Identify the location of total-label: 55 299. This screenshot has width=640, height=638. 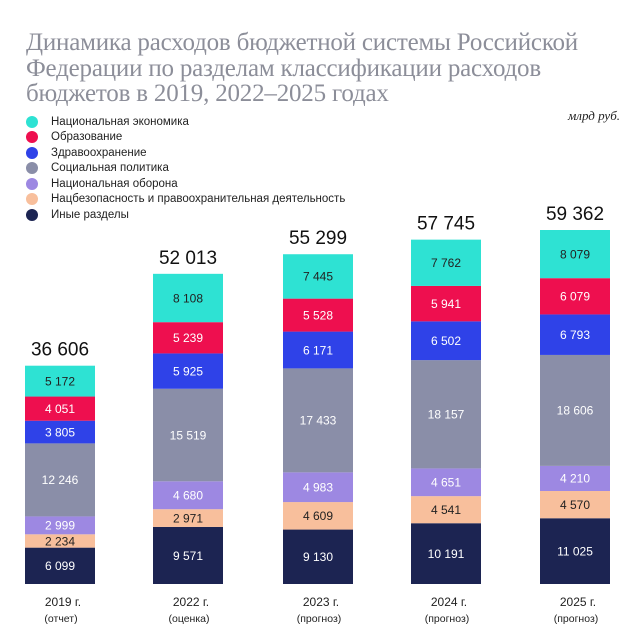
(318, 238).